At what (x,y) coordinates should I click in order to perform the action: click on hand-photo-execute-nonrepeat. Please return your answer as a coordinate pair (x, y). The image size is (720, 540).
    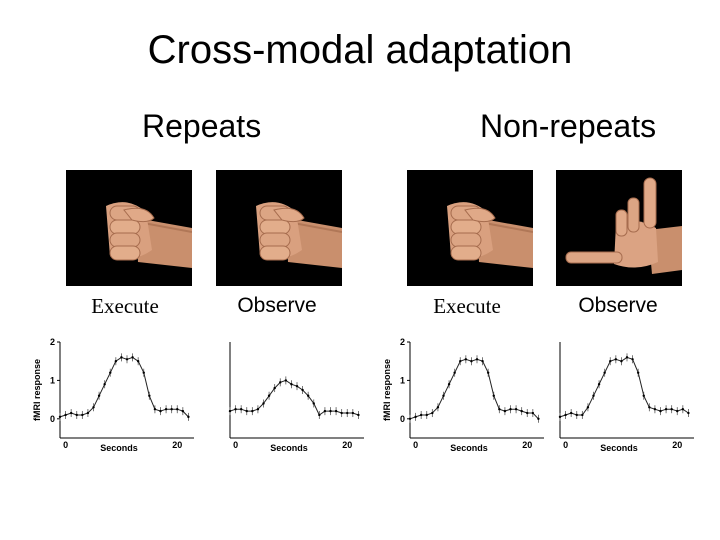
    Looking at the image, I should click on (470, 228).